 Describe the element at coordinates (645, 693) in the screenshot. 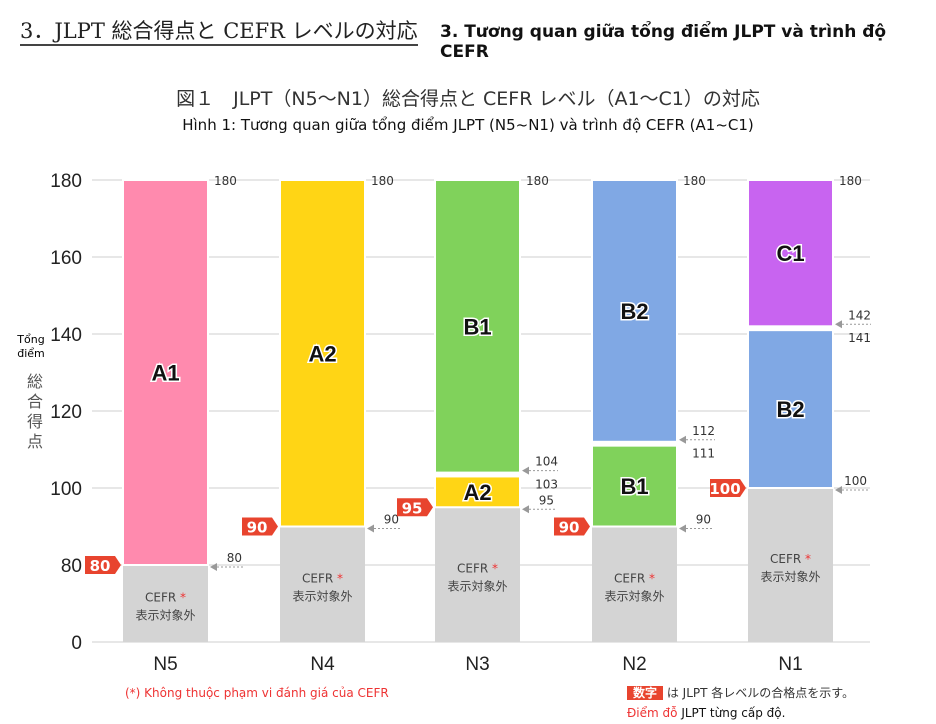

I see `legend-tag: 数字` at that location.